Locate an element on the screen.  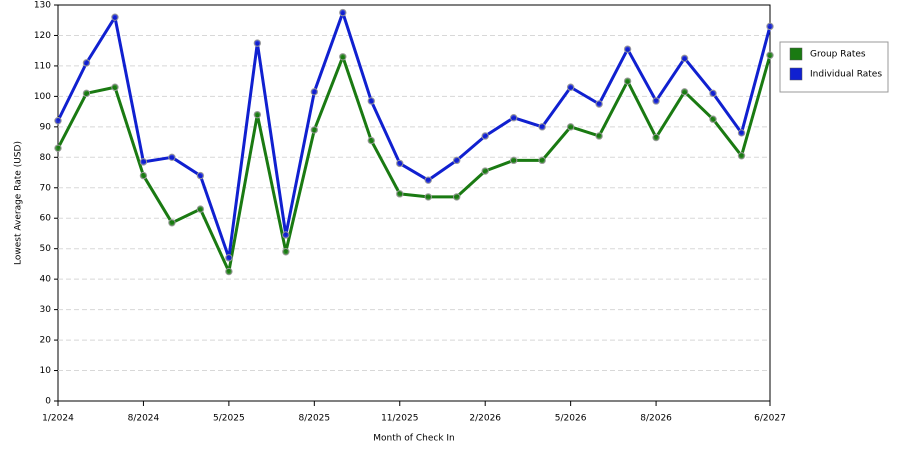
y-tick-label: 20 is located at coordinates (46, 341).